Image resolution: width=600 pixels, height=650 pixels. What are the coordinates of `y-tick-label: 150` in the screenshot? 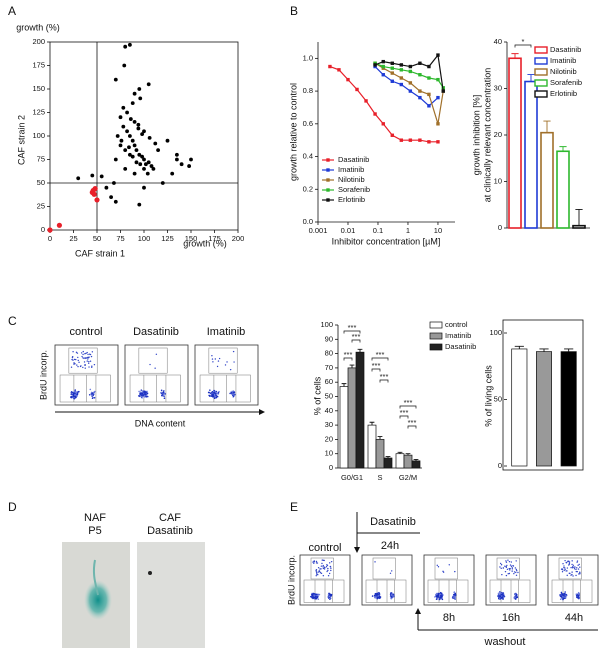 It's located at (38, 88).